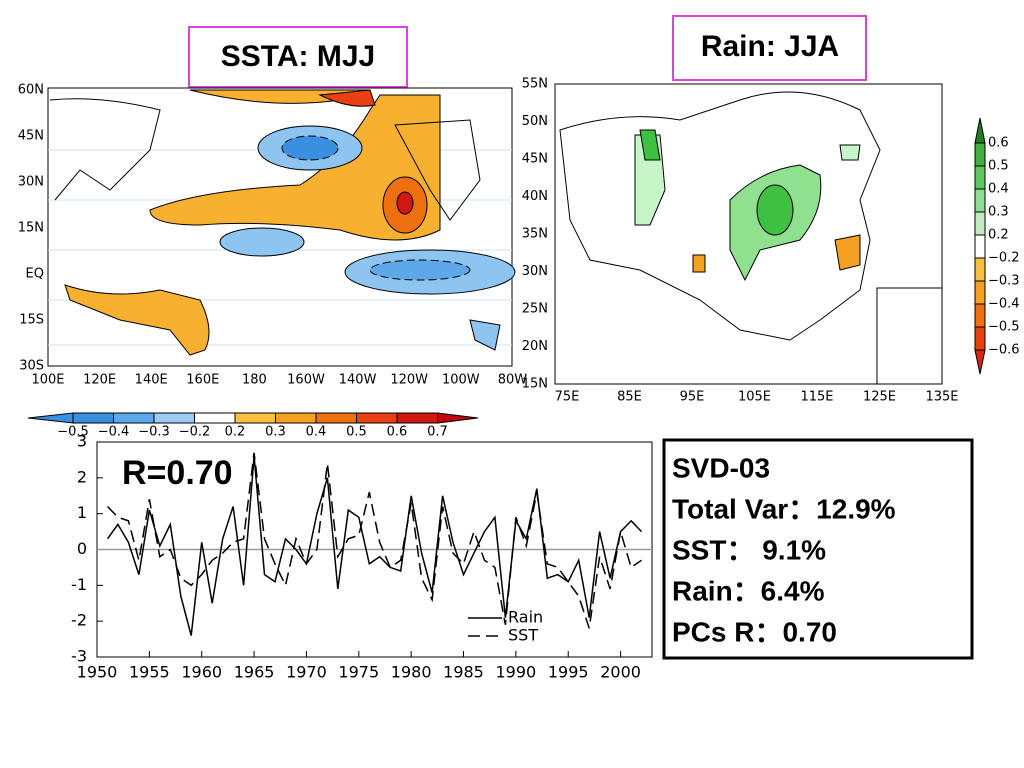 This screenshot has width=1024, height=768. What do you see at coordinates (749, 549) in the screenshot?
I see `summary-line: SST： 9.1%` at bounding box center [749, 549].